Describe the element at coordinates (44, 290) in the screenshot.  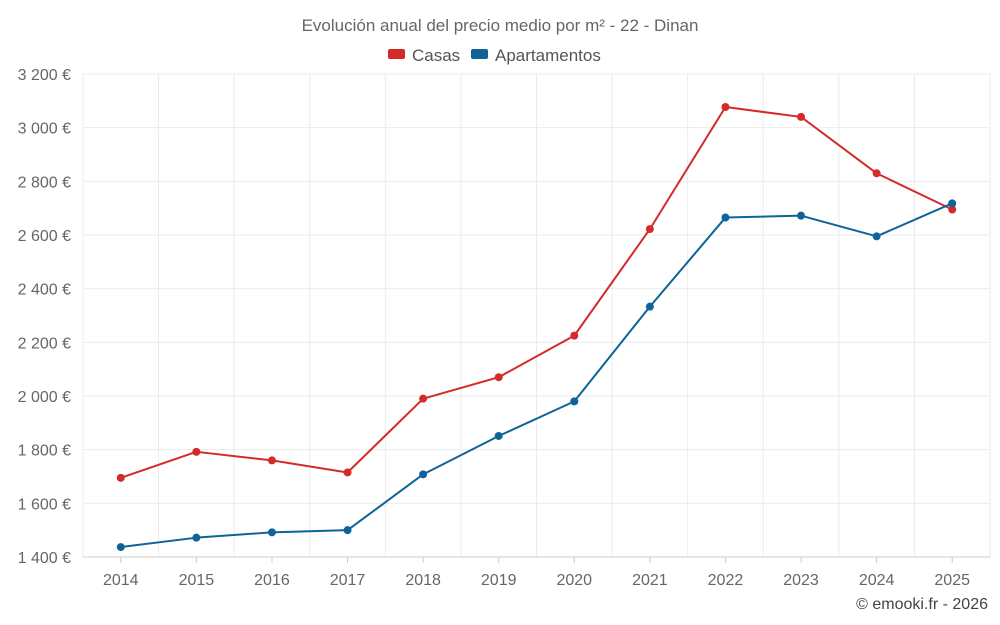
I see `y-tick-label: 2 400 €` at that location.